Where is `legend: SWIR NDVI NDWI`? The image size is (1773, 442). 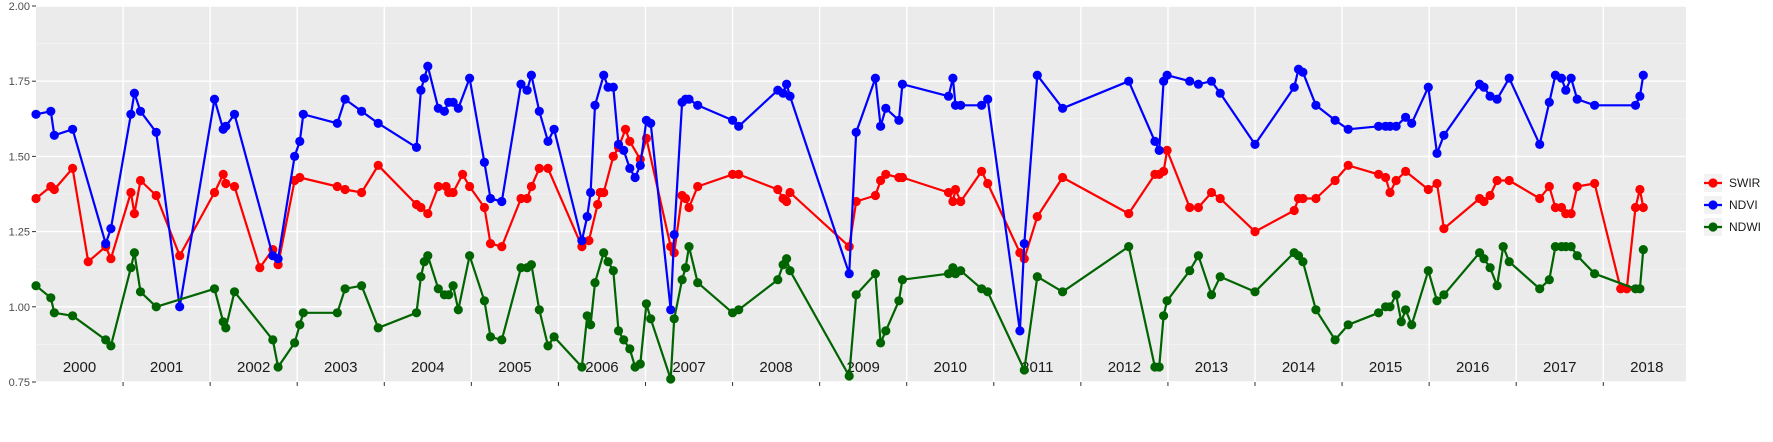
legend: SWIR NDVI NDWI is located at coordinates (1732, 205).